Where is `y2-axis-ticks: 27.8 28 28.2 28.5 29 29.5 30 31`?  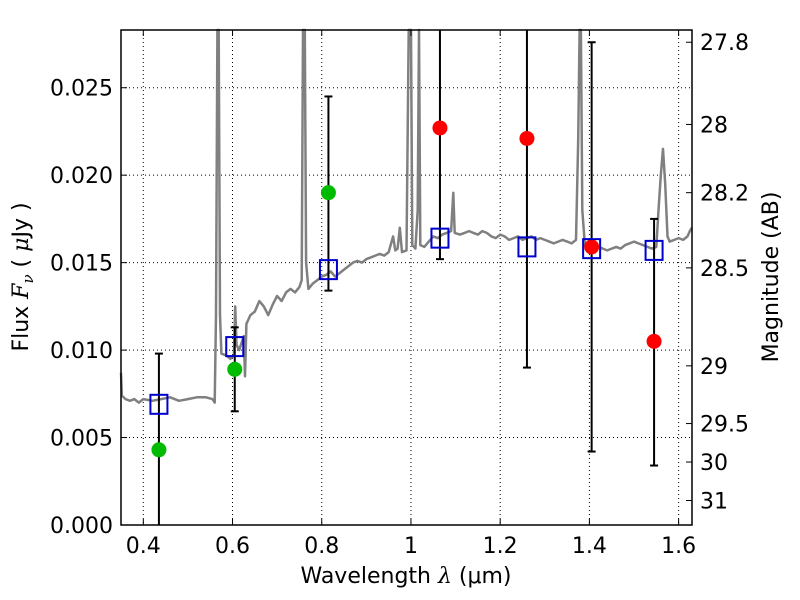
y2-axis-ticks: 27.8 28 28.2 28.5 29 29.5 30 31 is located at coordinates (717, 273).